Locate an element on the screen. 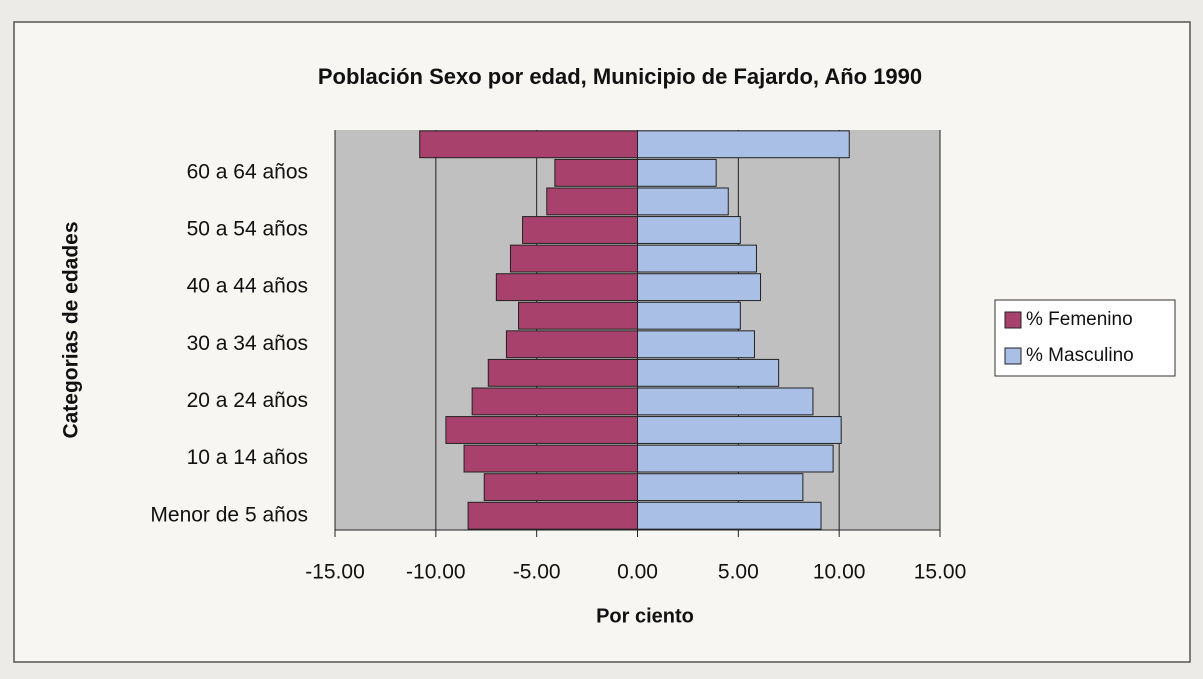 The height and width of the screenshot is (679, 1203). y-tick-label: 30 a 34 años is located at coordinates (247, 343).